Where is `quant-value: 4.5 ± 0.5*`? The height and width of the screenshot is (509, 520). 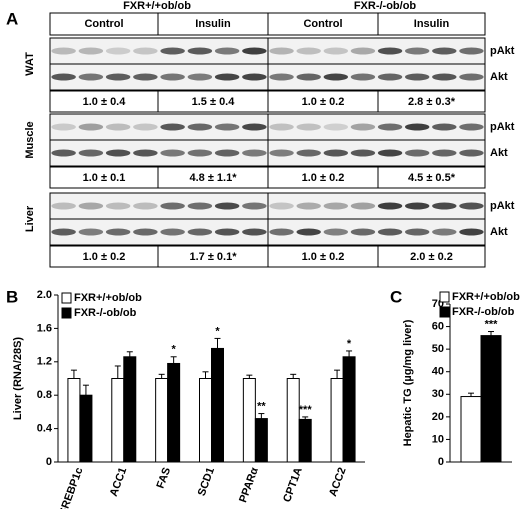 quant-value: 4.5 ± 0.5* is located at coordinates (432, 178).